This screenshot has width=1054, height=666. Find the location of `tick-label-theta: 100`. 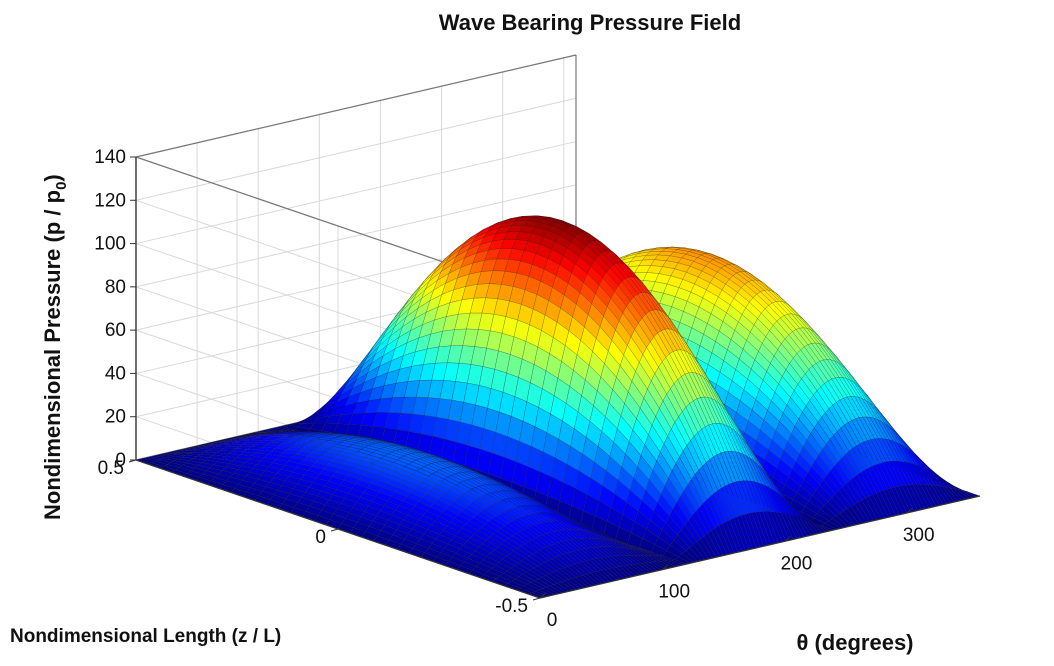

tick-label-theta: 100 is located at coordinates (674, 592).